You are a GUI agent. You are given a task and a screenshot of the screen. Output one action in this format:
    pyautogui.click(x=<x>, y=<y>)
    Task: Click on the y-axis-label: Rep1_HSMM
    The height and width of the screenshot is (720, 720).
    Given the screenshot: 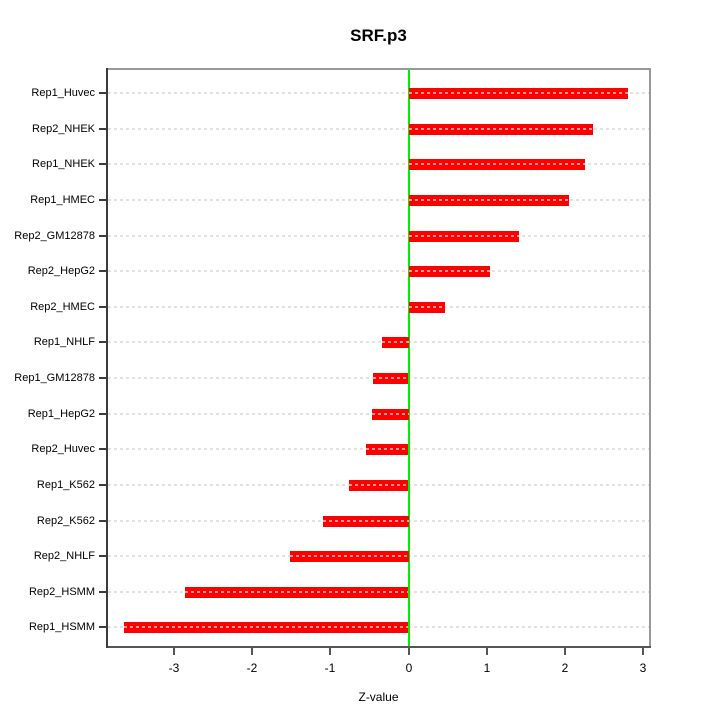 What is the action you would take?
    pyautogui.click(x=61, y=627)
    